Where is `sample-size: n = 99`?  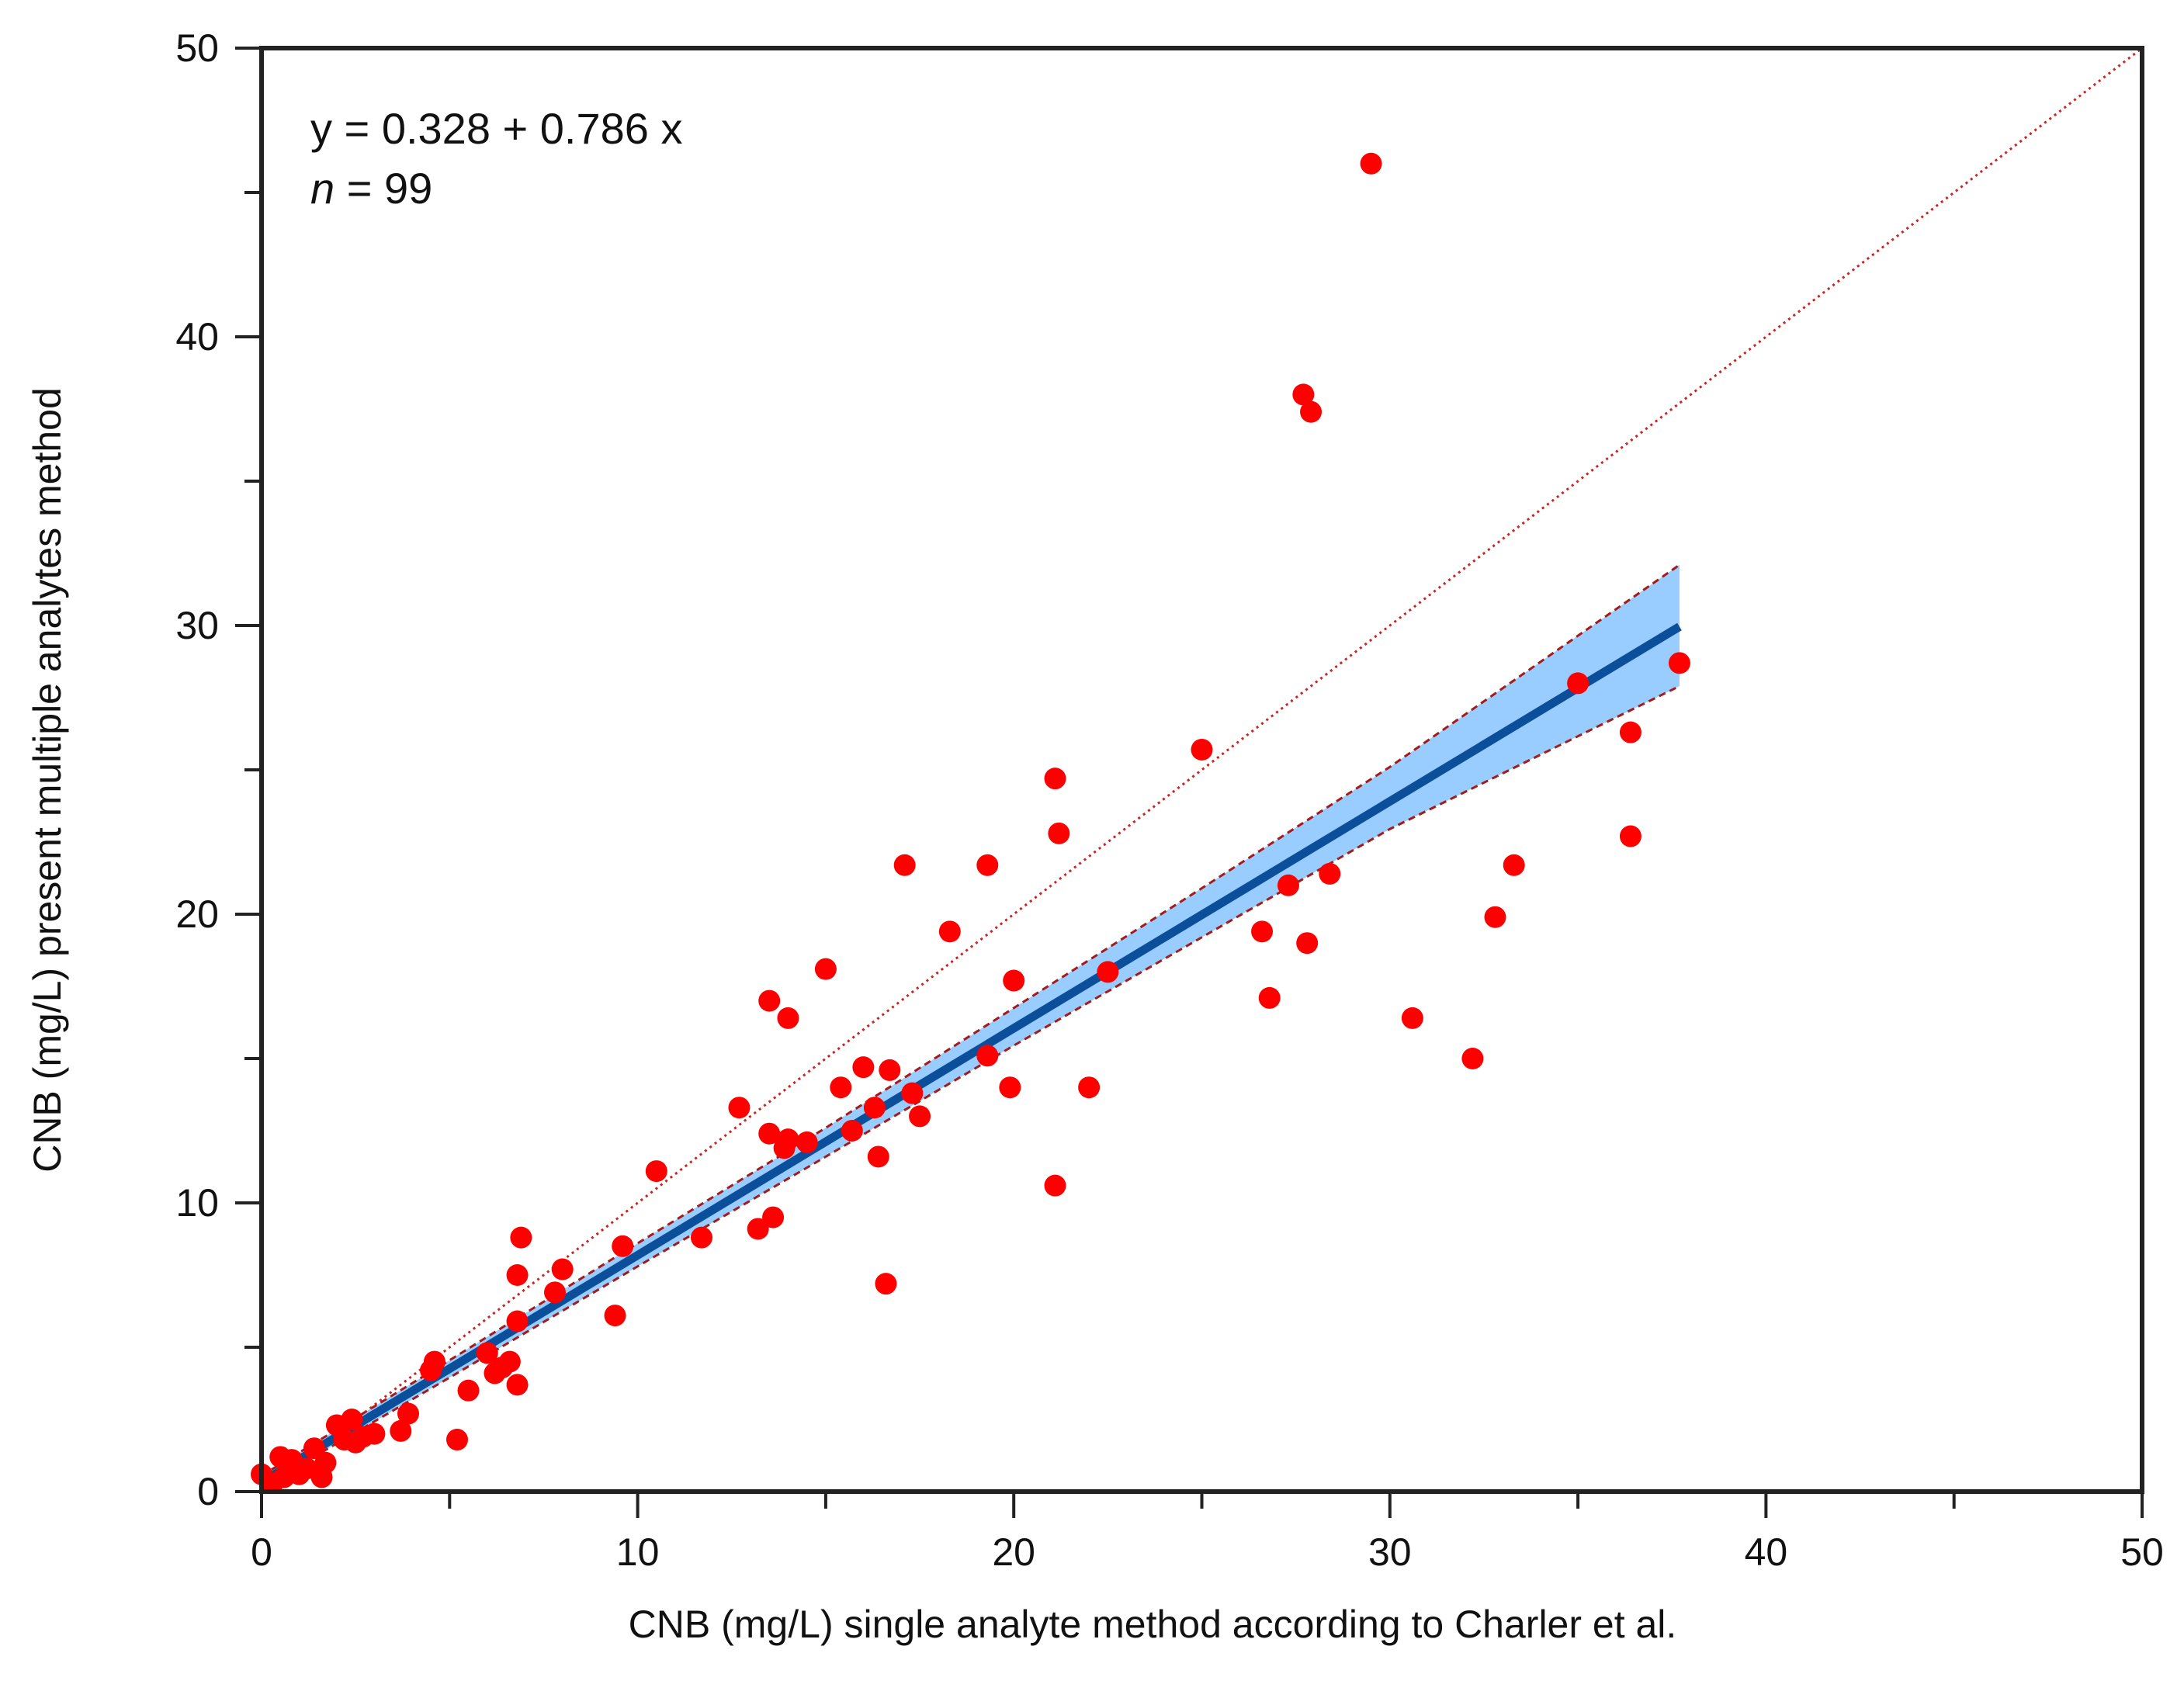 sample-size: n = 99 is located at coordinates (371, 188).